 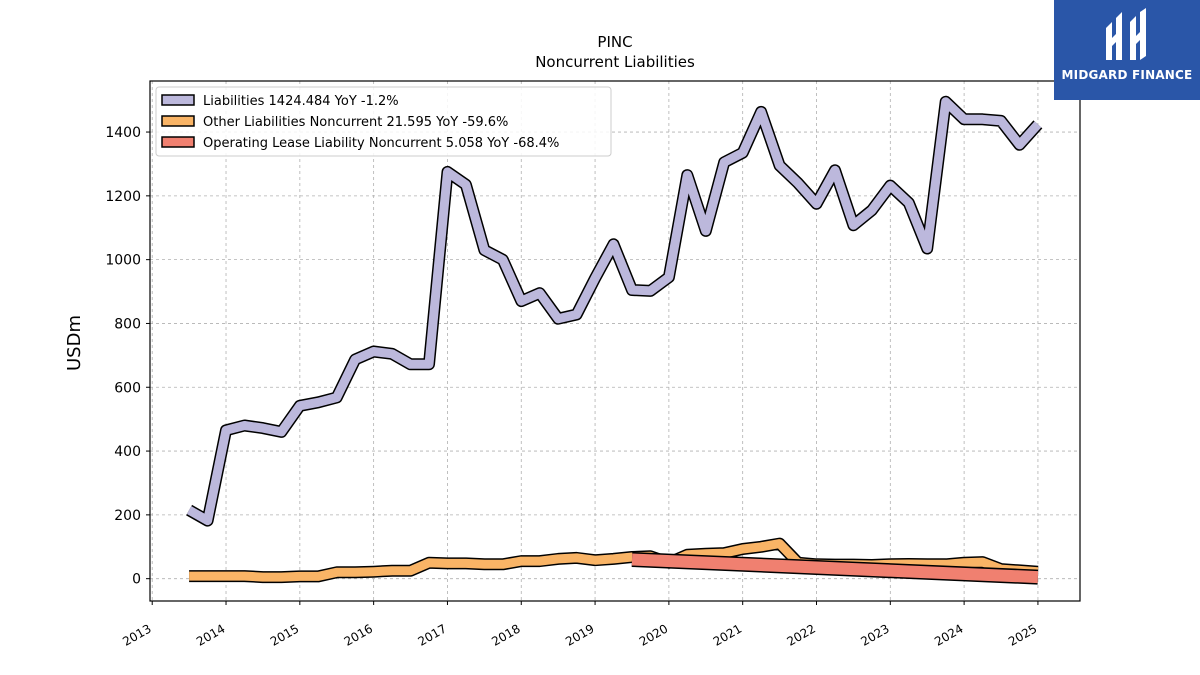 What do you see at coordinates (505, 634) in the screenshot?
I see `x-tick-label: 2018` at bounding box center [505, 634].